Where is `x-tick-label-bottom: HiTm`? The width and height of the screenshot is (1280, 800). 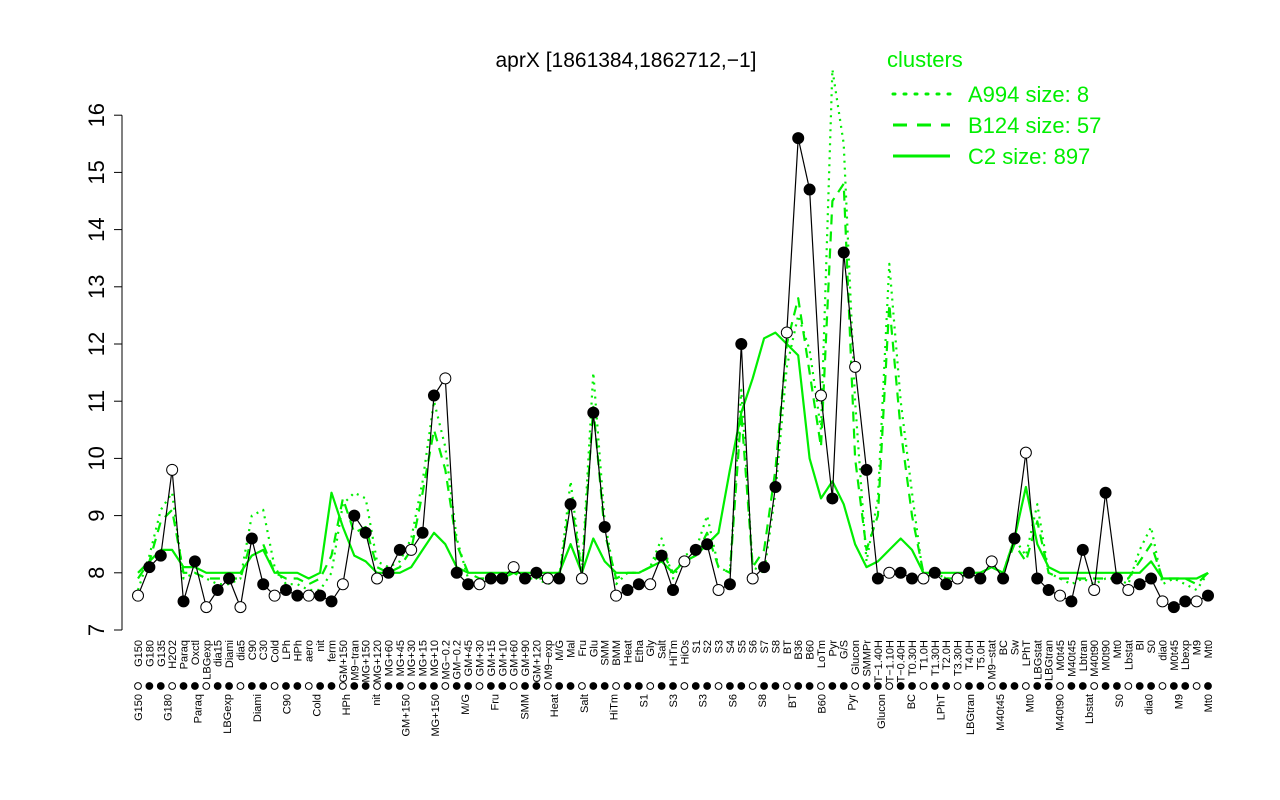
x-tick-label-bottom: HiTm is located at coordinates (615, 707).